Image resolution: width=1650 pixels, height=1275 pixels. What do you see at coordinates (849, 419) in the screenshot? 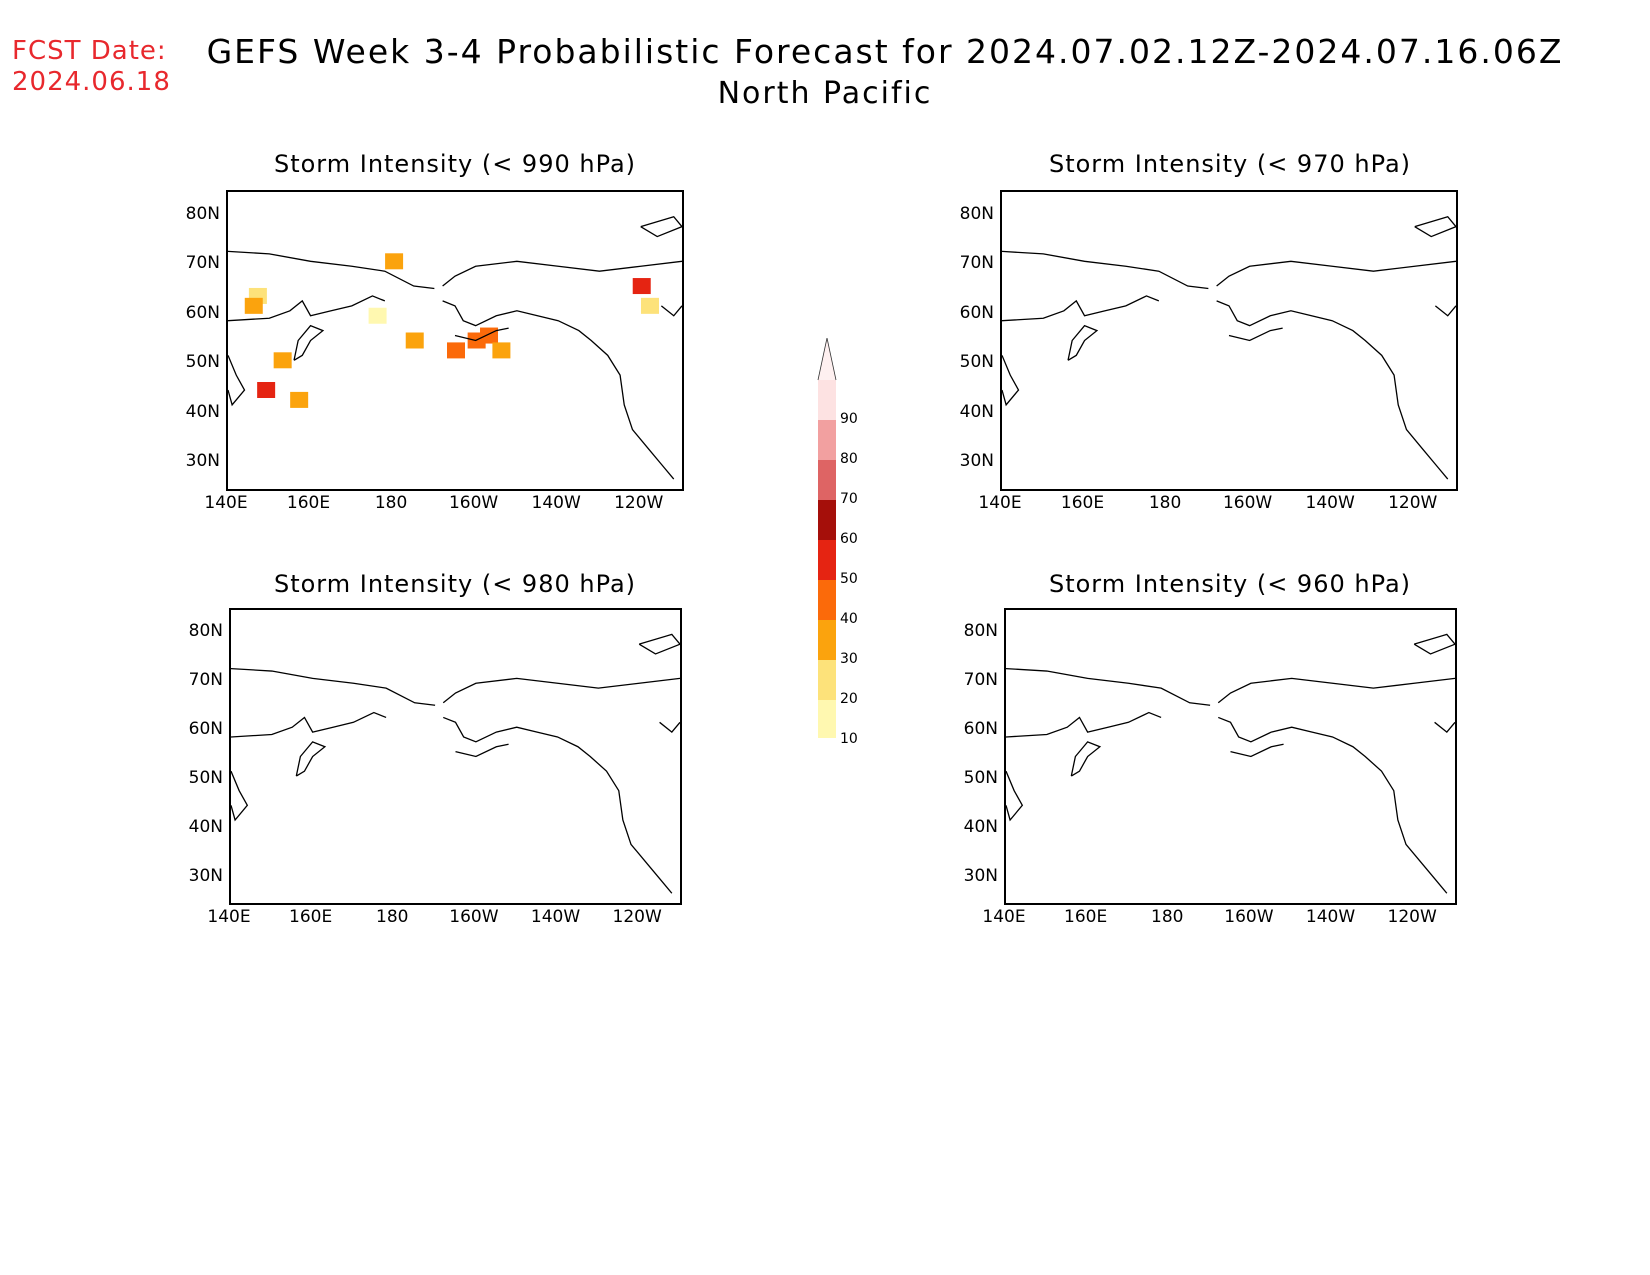
I see `colorbar-label: 90` at bounding box center [849, 419].